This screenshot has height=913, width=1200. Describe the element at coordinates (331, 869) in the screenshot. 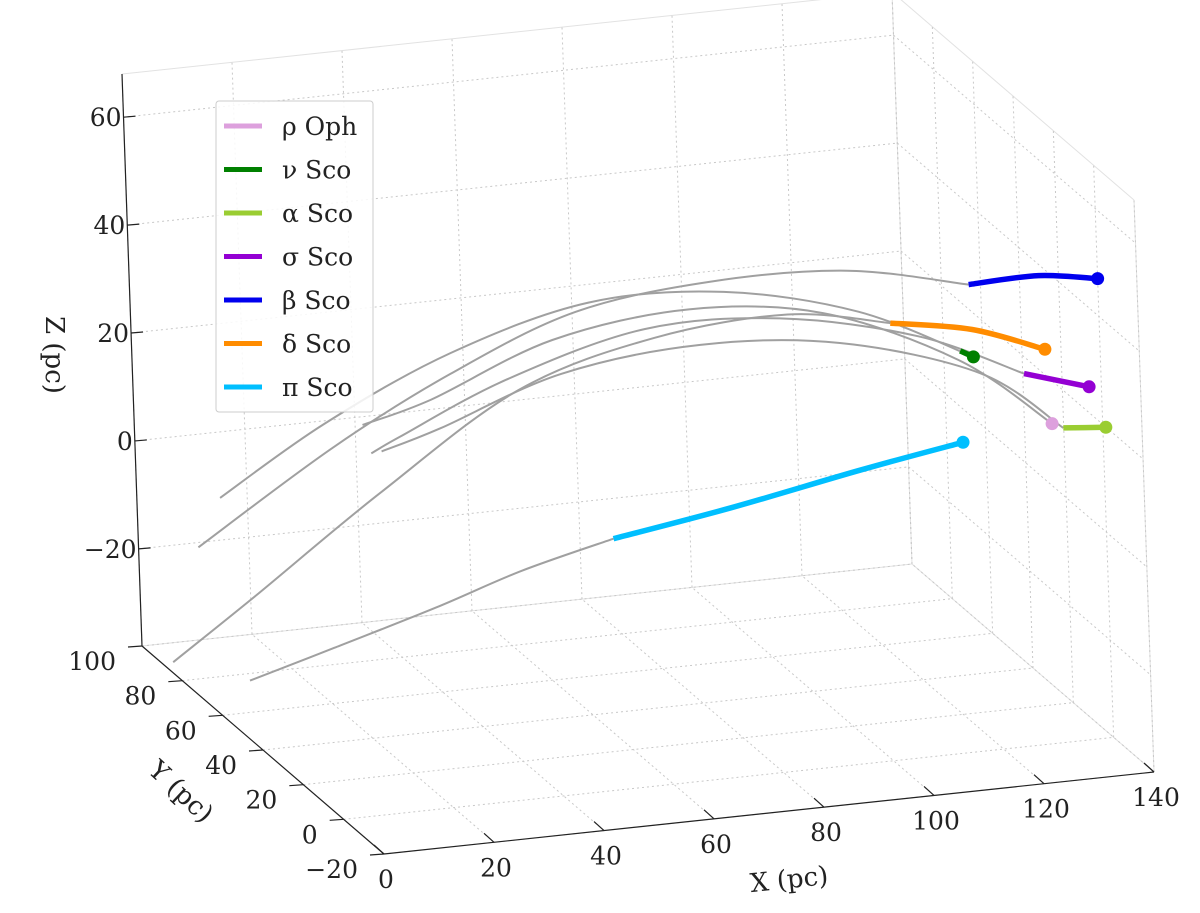

I see `y-tick-label: −20` at that location.